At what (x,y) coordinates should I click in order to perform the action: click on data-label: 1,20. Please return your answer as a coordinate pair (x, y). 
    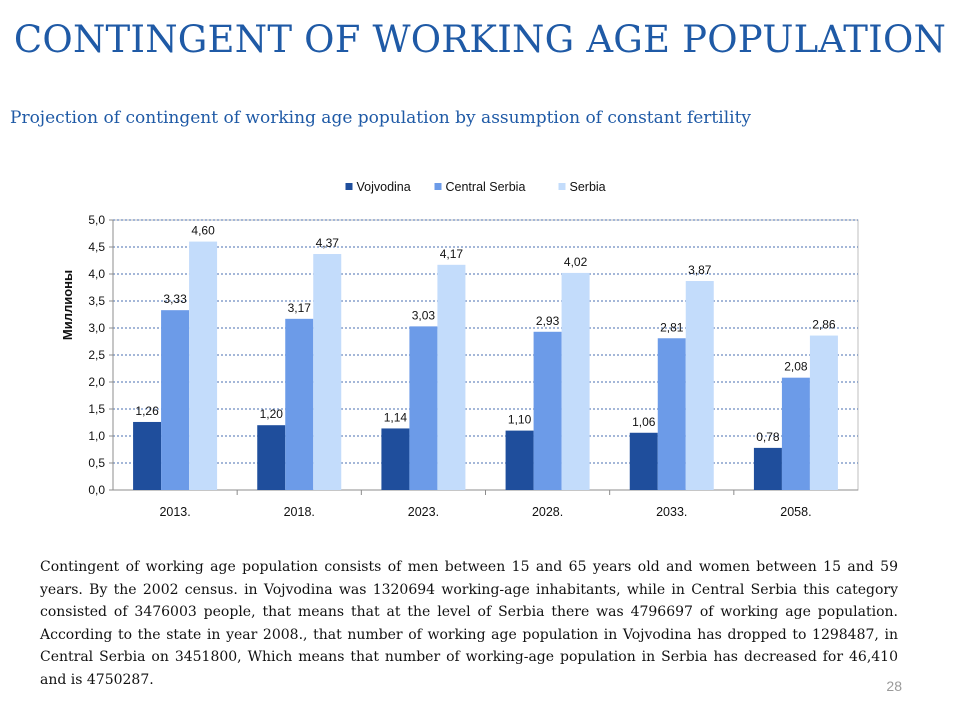
    Looking at the image, I should click on (272, 414).